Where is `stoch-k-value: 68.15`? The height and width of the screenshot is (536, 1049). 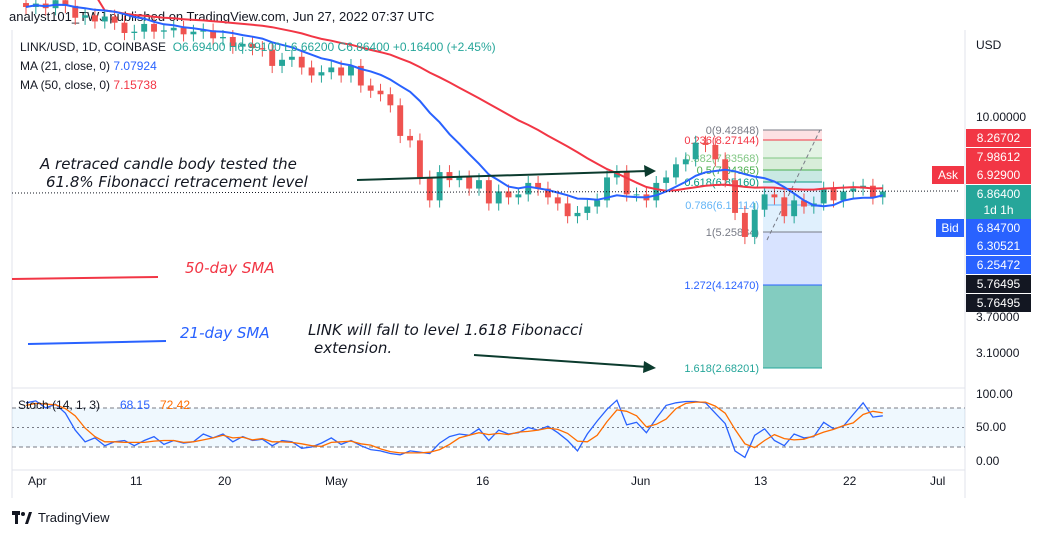
stoch-k-value: 68.15 is located at coordinates (135, 405).